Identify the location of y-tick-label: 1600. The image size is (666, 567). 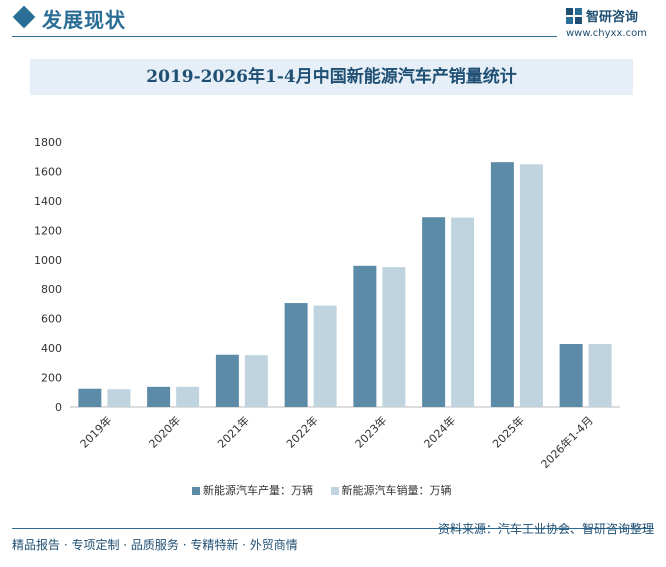
(48, 171).